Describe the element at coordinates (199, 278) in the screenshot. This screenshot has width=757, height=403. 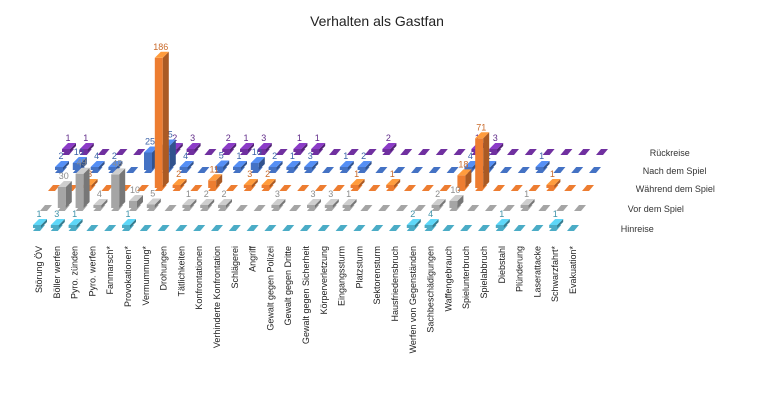
I see `category-label: Konfrontationen` at that location.